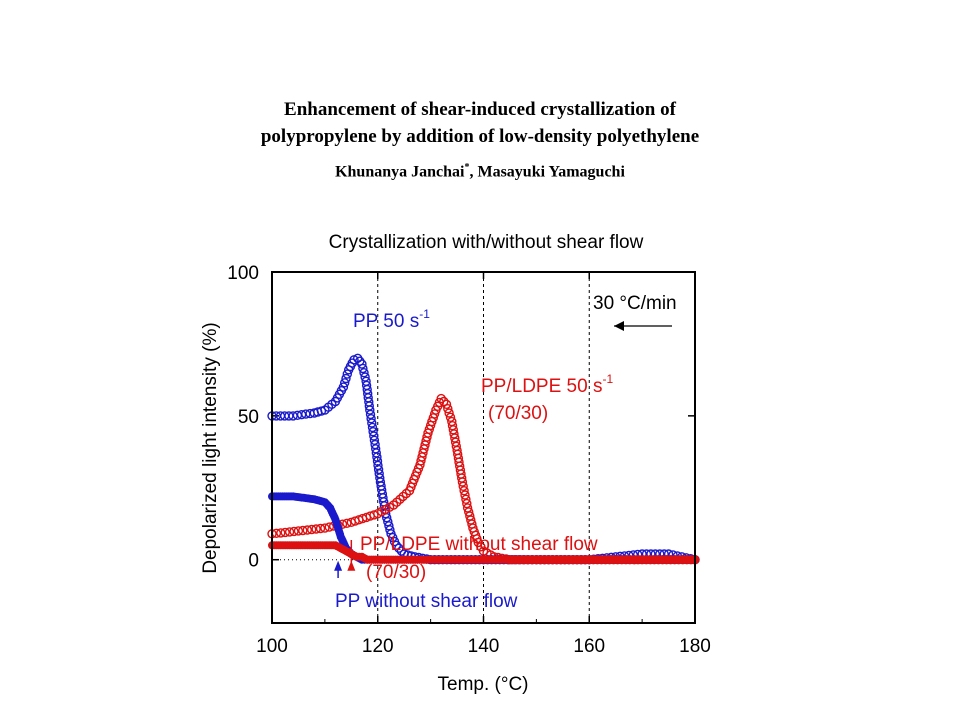 The width and height of the screenshot is (960, 720). Describe the element at coordinates (424, 314) in the screenshot. I see `series-label-pp-50-sup: -1` at that location.